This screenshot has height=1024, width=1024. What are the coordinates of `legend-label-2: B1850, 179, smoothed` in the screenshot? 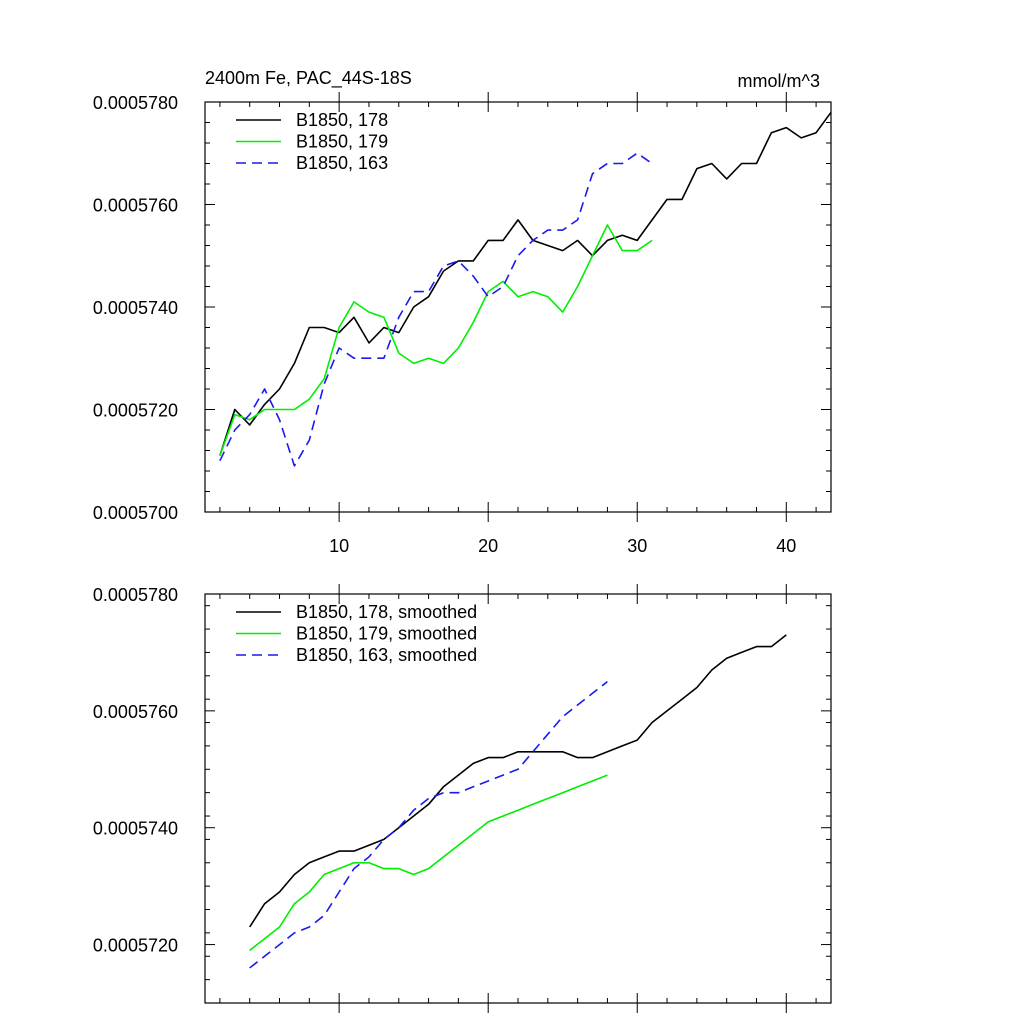 It's located at (386, 634).